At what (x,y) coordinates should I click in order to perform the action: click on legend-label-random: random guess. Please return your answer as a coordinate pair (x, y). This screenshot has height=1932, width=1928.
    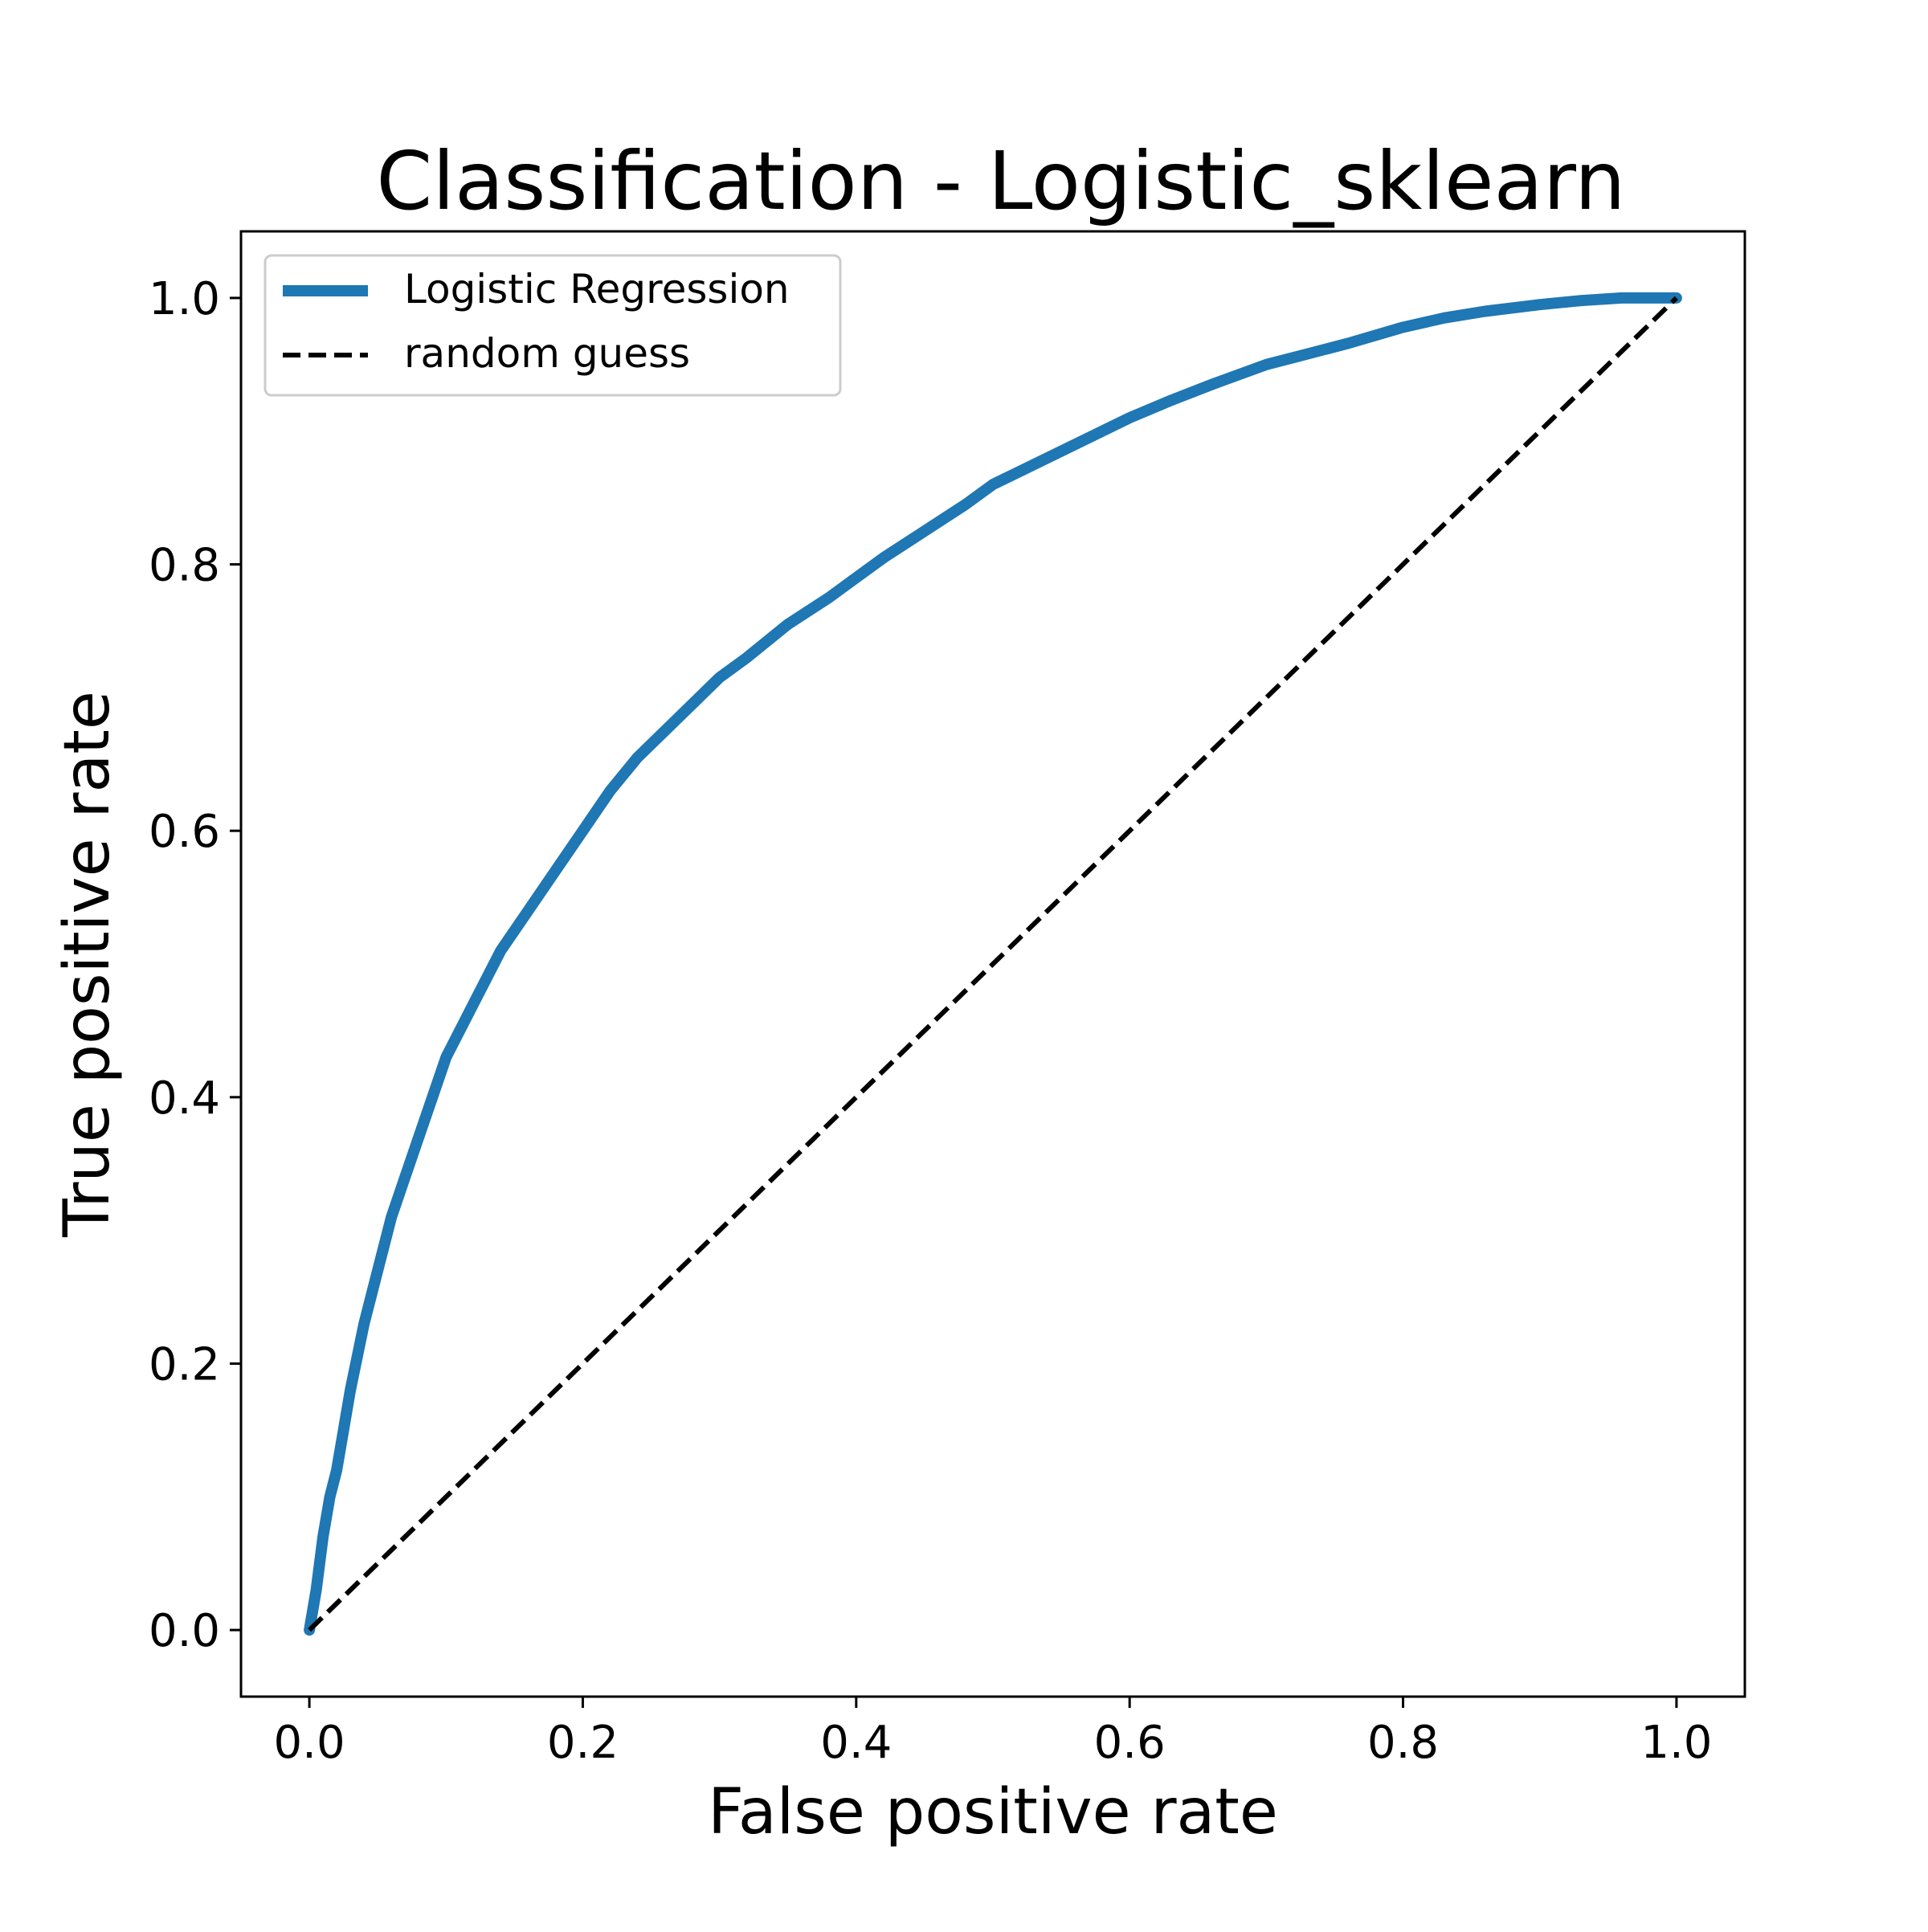
    Looking at the image, I should click on (547, 353).